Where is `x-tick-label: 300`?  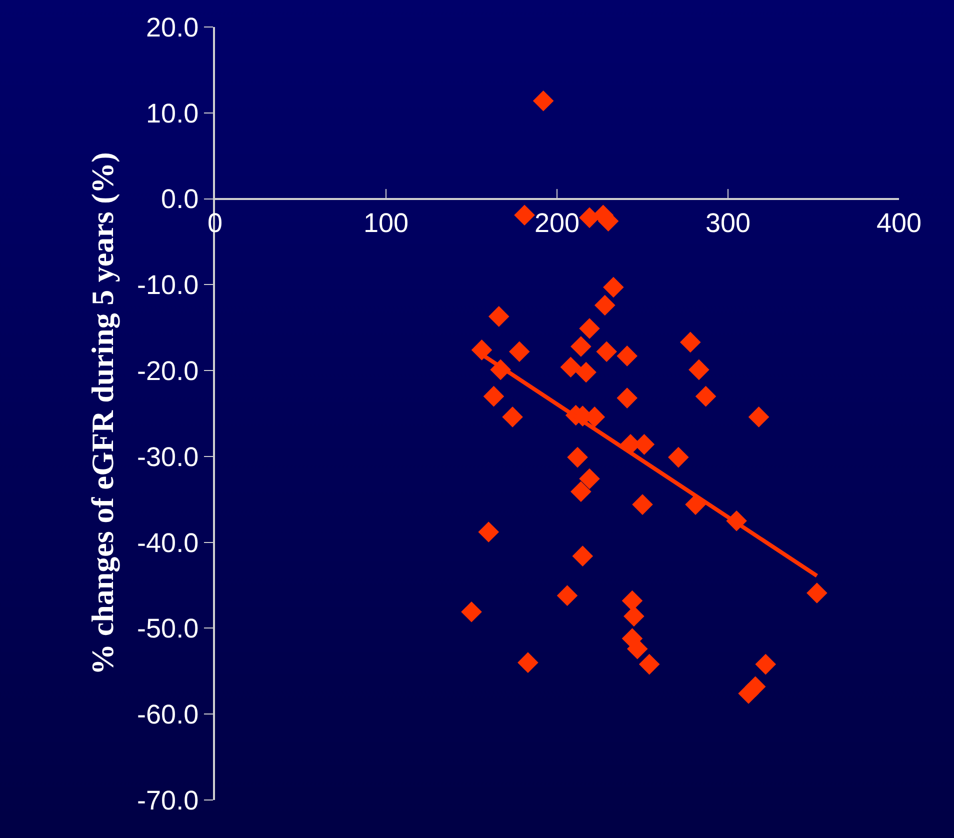
x-tick-label: 300 is located at coordinates (728, 223).